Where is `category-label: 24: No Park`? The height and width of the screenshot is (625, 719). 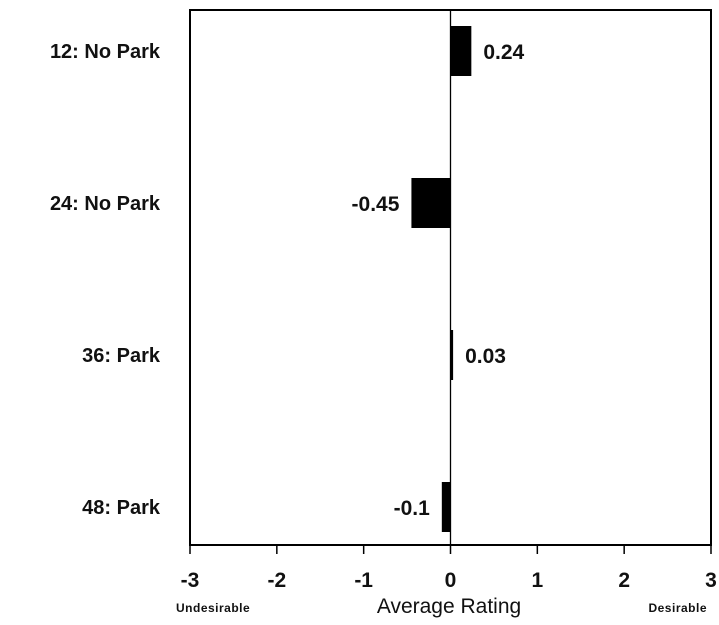 category-label: 24: No Park is located at coordinates (105, 204).